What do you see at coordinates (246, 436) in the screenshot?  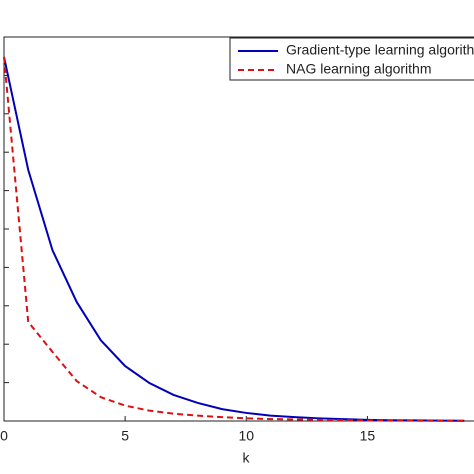 I see `x-tick-label: 10` at bounding box center [246, 436].